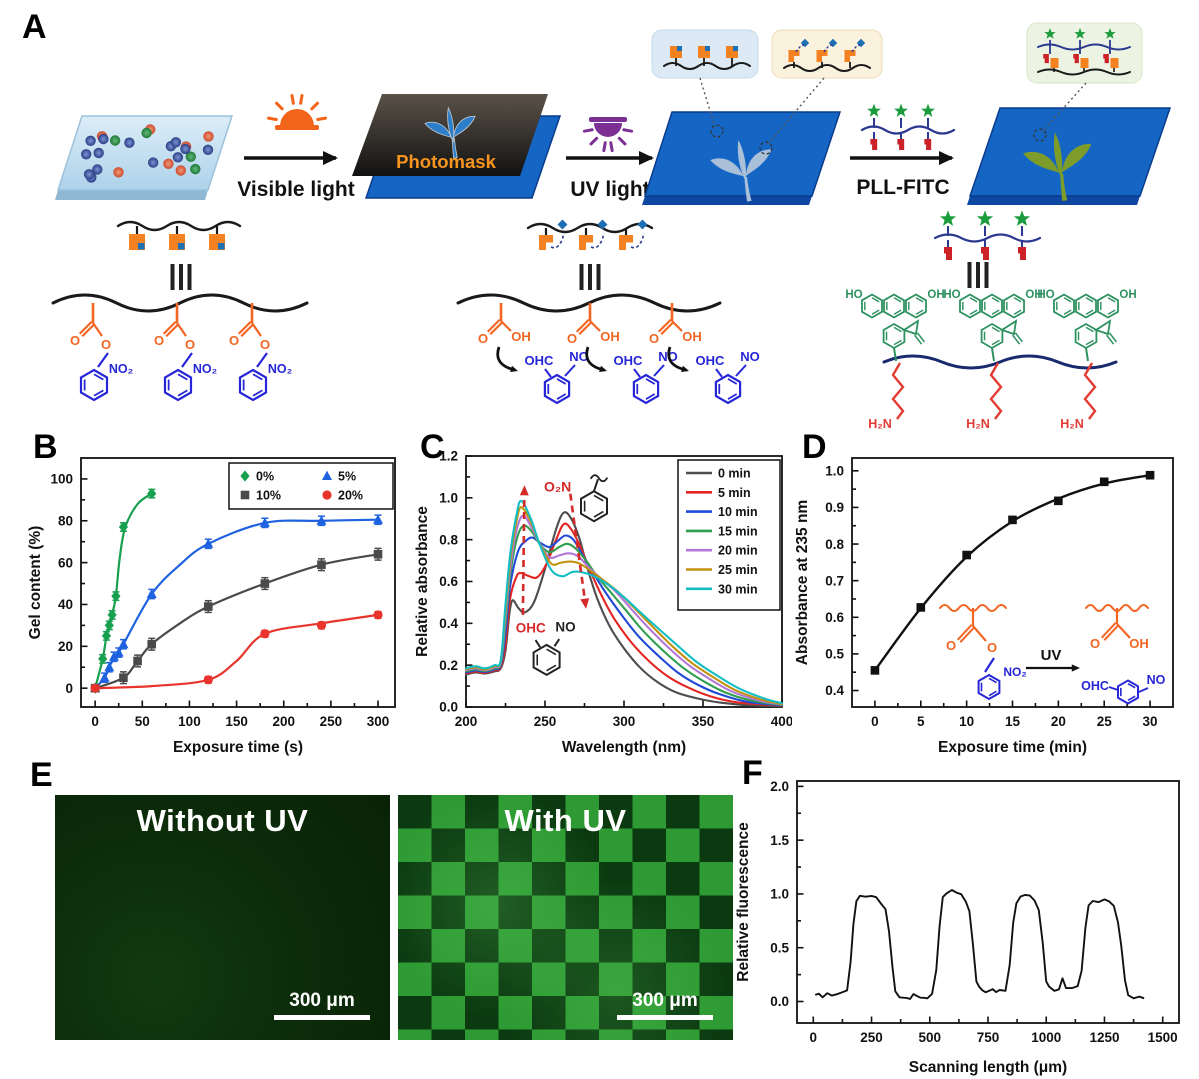 The height and width of the screenshot is (1079, 1199). What do you see at coordinates (322, 1000) in the screenshot?
I see `scale-bar-left-label: 300 μm` at bounding box center [322, 1000].